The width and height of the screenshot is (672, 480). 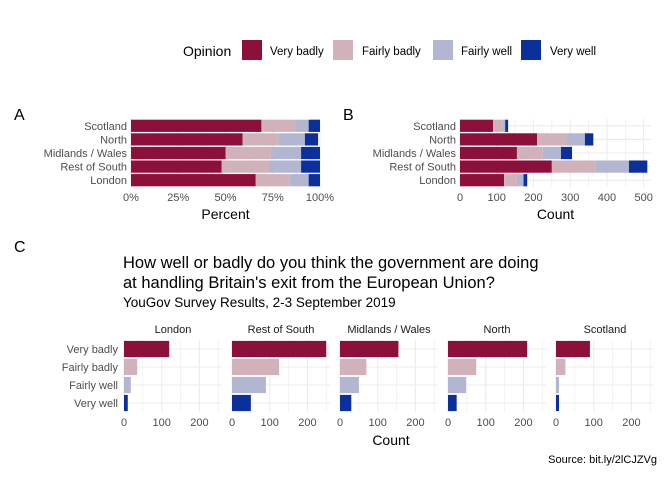 What do you see at coordinates (96, 404) in the screenshot?
I see `y-tick-label: Very well` at bounding box center [96, 404].